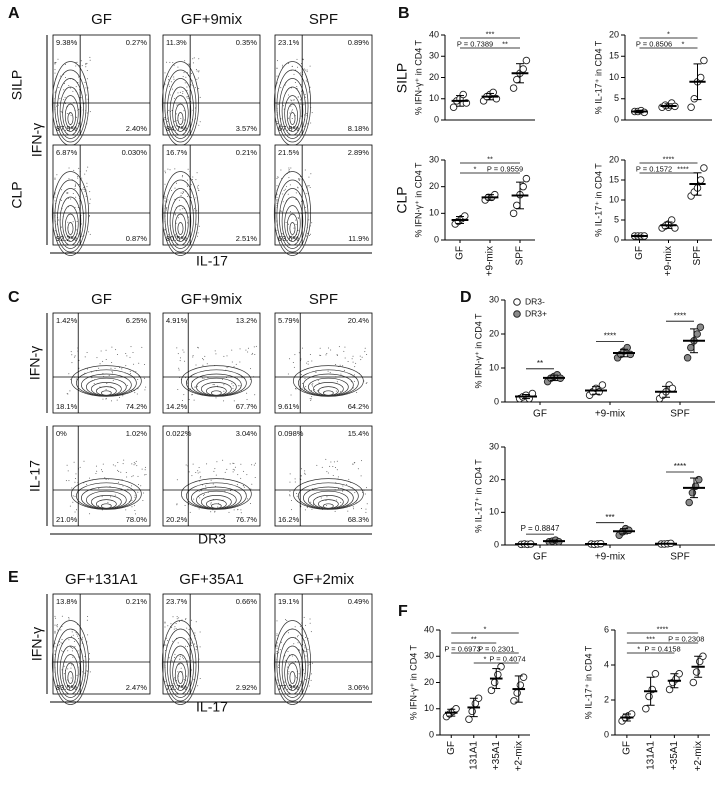  Describe the element at coordinates (247, 601) in the screenshot. I see `quadrant-percent: 0.66%` at that location.